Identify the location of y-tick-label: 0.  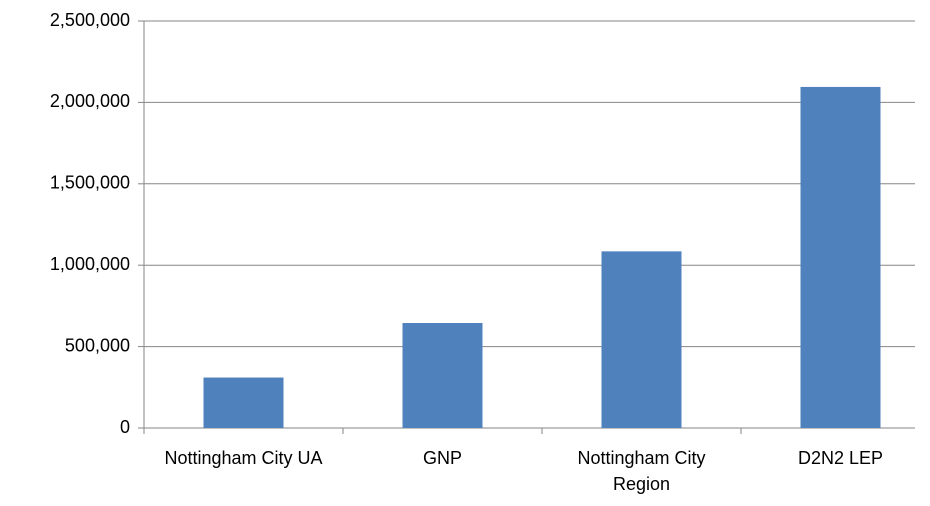
(125, 427).